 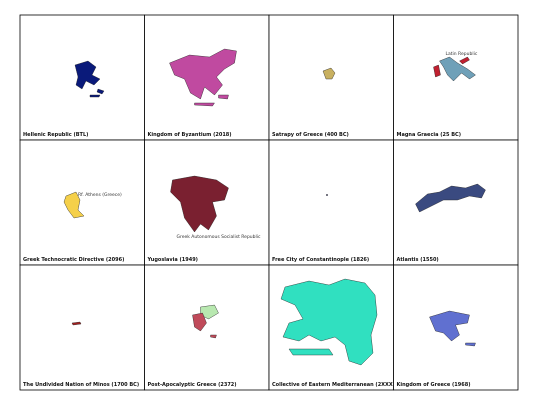 I want to click on panel-label: Yugoslavia (1949), so click(x=172, y=260).